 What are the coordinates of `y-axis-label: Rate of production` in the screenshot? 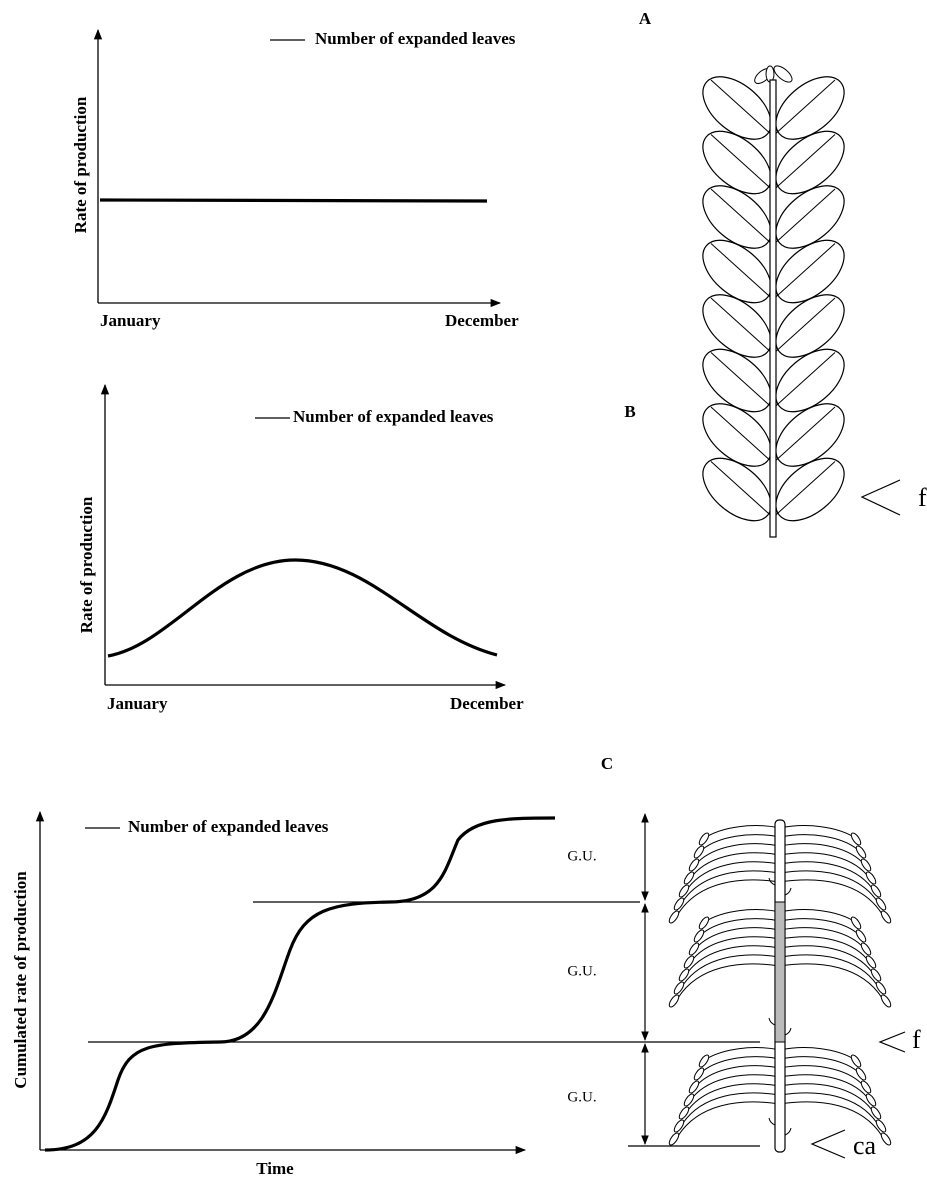 It's located at (86, 564).